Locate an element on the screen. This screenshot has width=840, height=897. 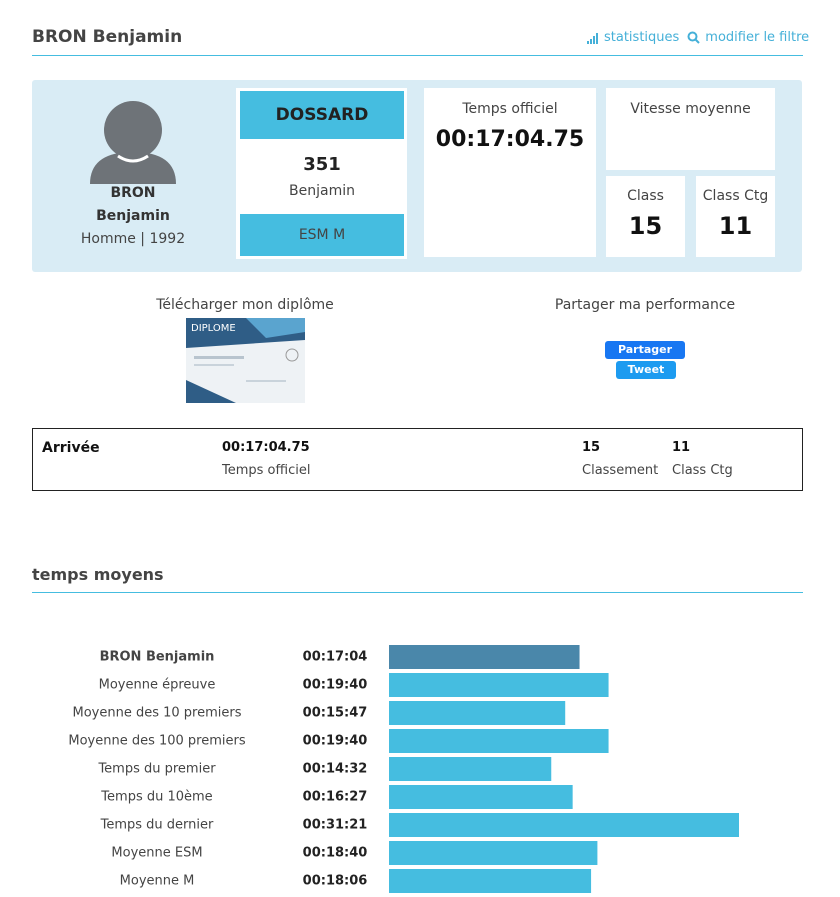
dossard-name: Benjamin is located at coordinates (322, 191).